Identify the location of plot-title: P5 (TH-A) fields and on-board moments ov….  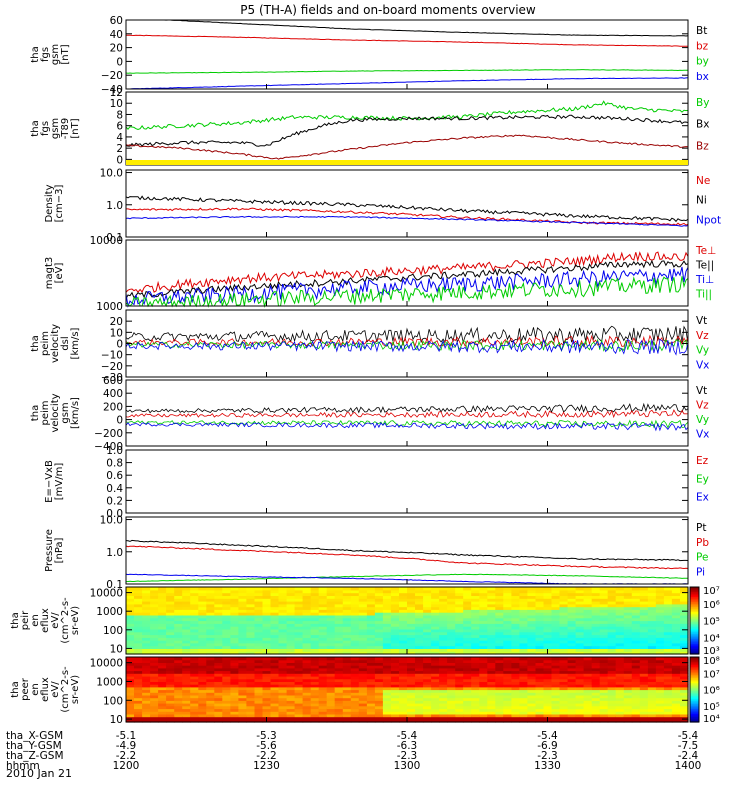
(388, 10).